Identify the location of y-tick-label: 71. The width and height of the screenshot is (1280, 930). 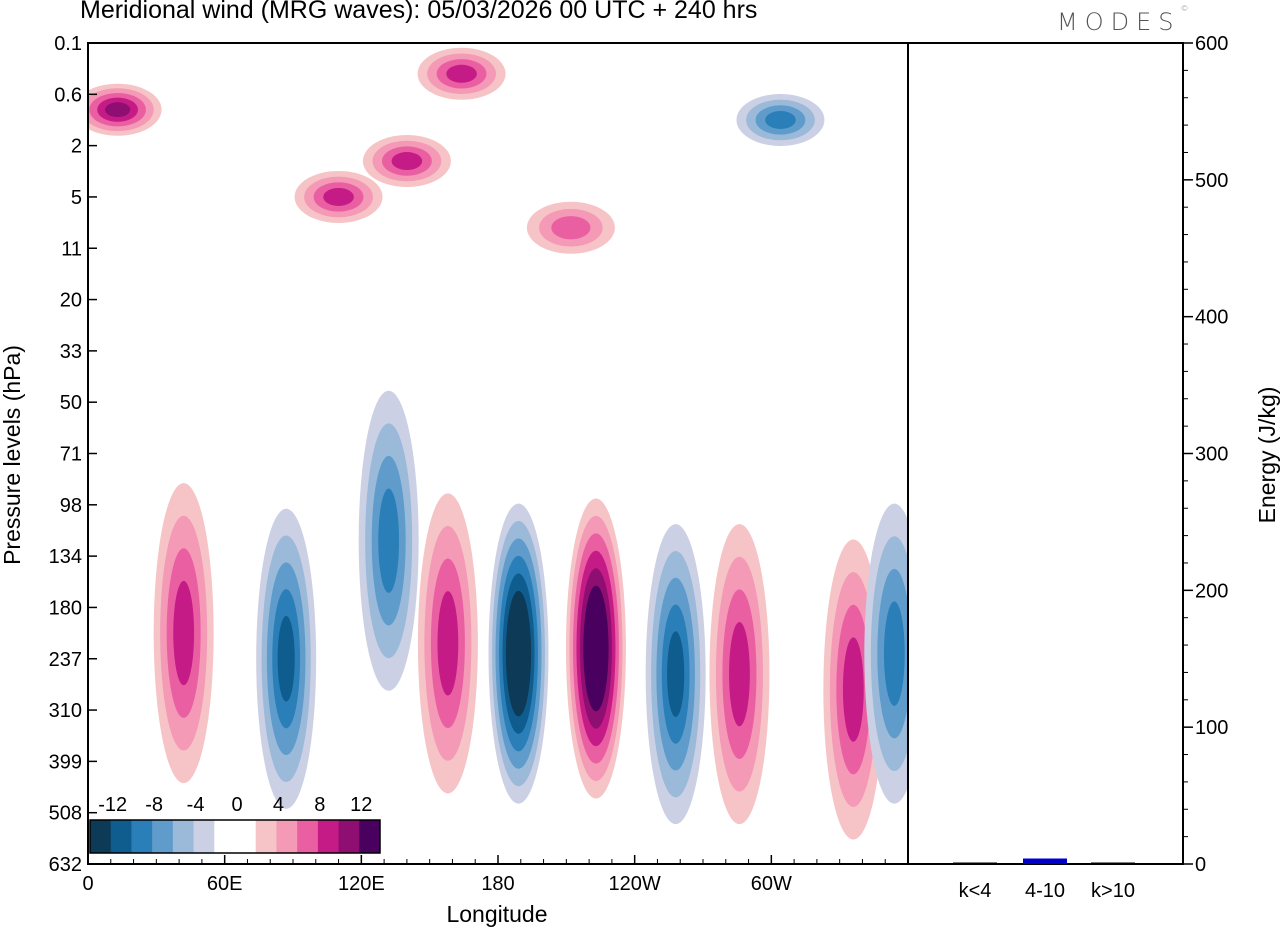
(71, 455).